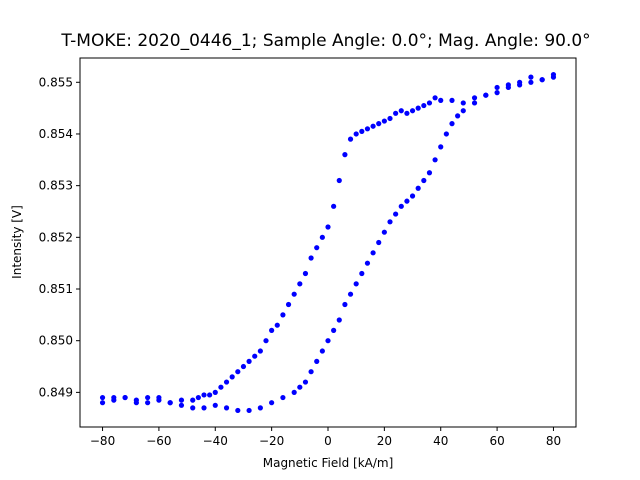  I want to click on x-tick-label: −20, so click(271, 441).